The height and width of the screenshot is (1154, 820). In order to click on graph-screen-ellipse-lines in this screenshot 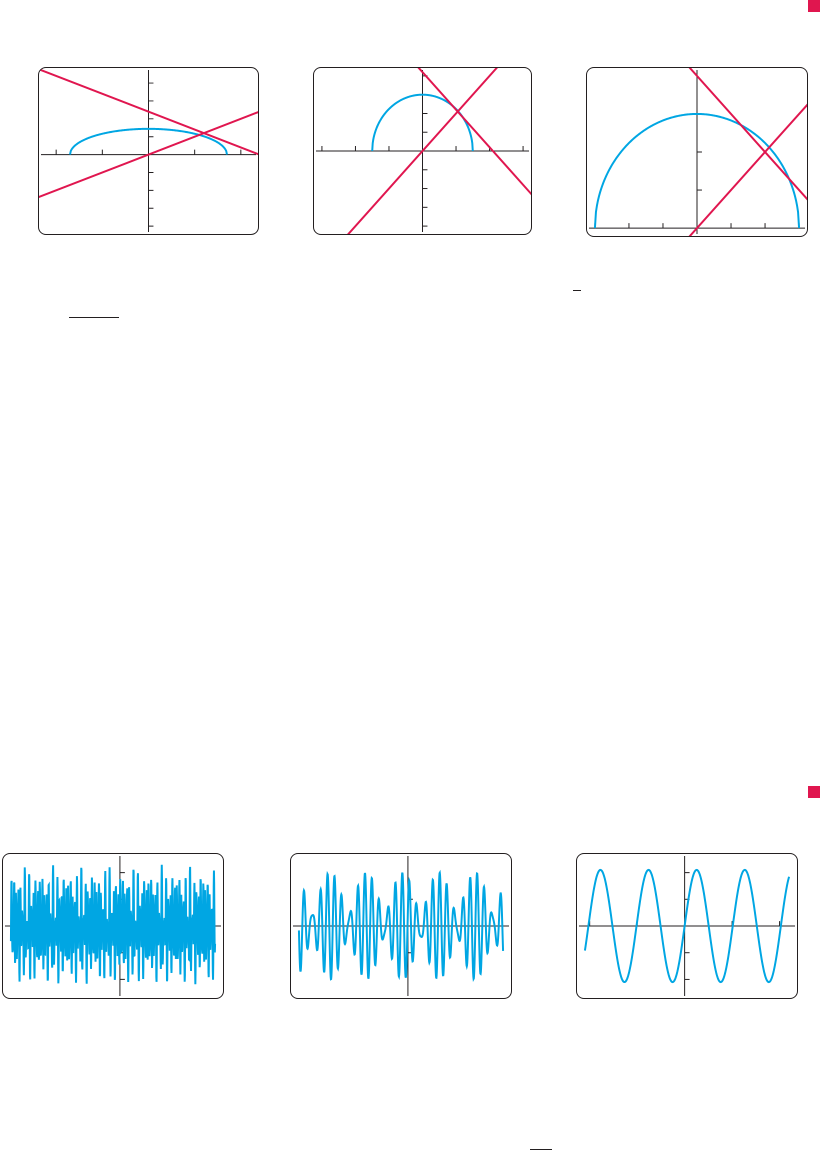, I will do `click(148, 151)`.